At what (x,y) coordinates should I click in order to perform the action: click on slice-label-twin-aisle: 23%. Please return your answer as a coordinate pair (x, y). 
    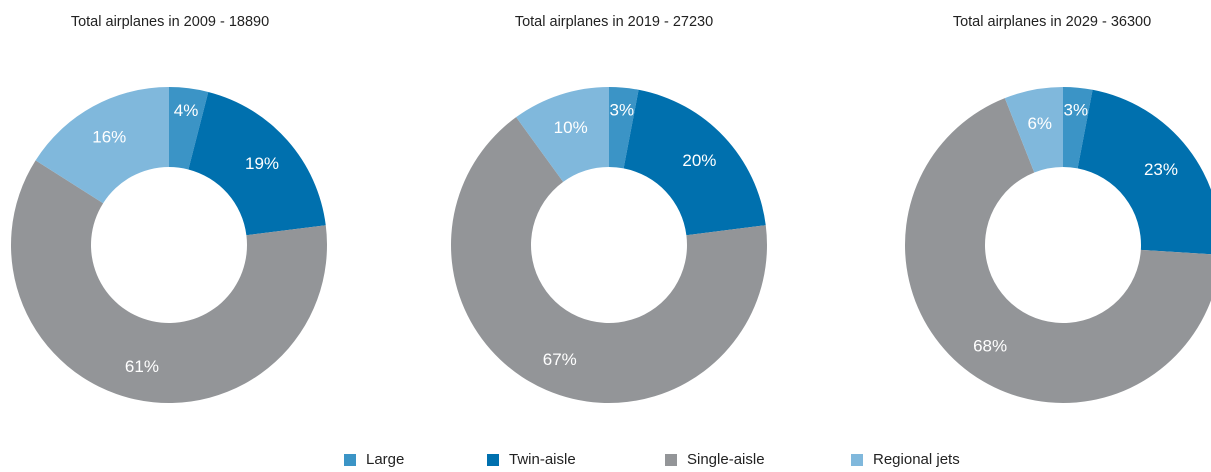
    Looking at the image, I should click on (1161, 169).